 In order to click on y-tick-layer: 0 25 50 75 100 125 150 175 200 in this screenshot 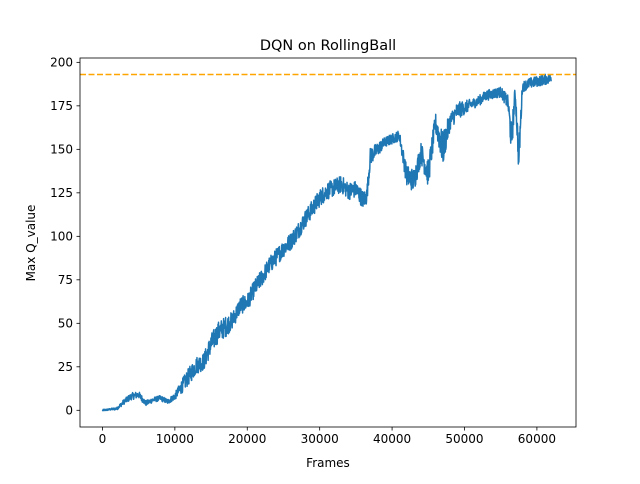, I will do `click(65, 237)`.